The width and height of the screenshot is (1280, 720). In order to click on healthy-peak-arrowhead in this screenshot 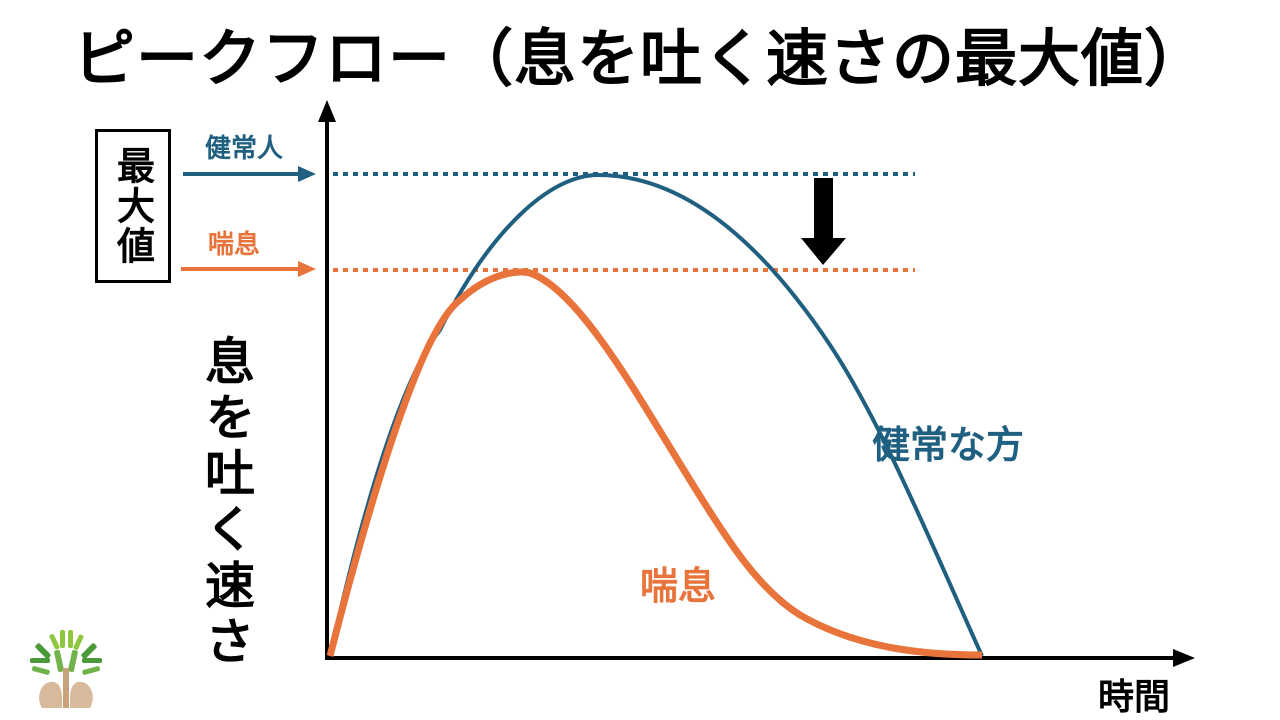, I will do `click(307, 174)`.